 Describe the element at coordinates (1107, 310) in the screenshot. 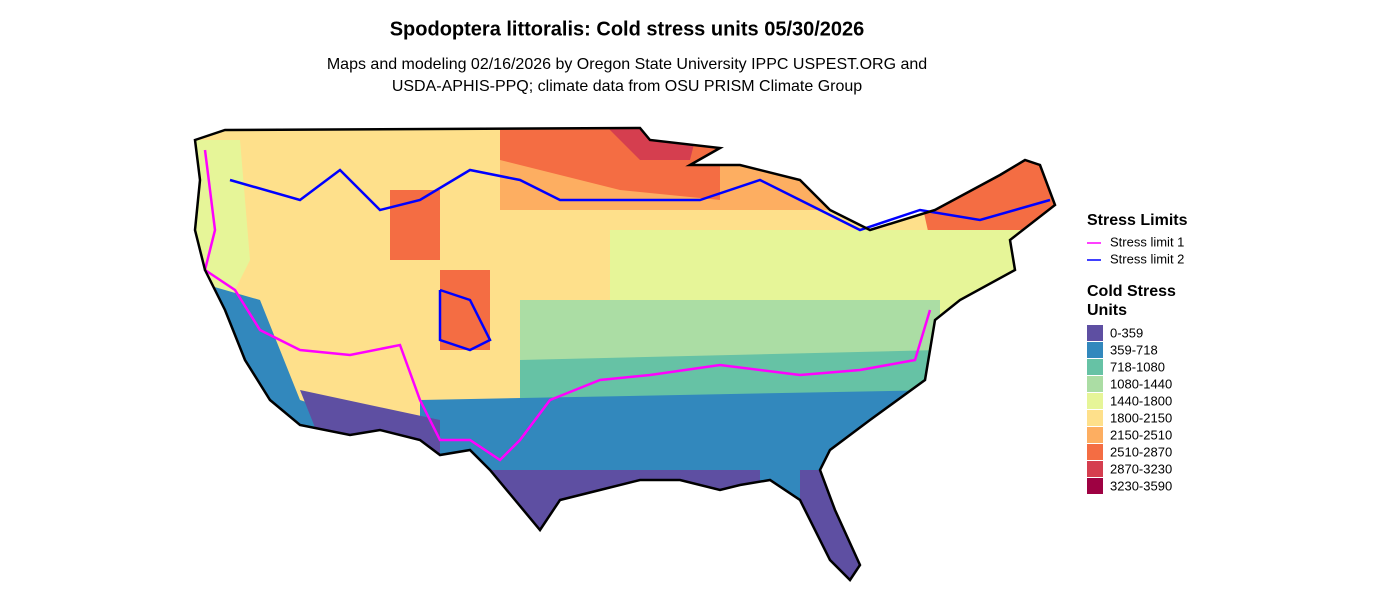

I see `legend-title: Units` at that location.